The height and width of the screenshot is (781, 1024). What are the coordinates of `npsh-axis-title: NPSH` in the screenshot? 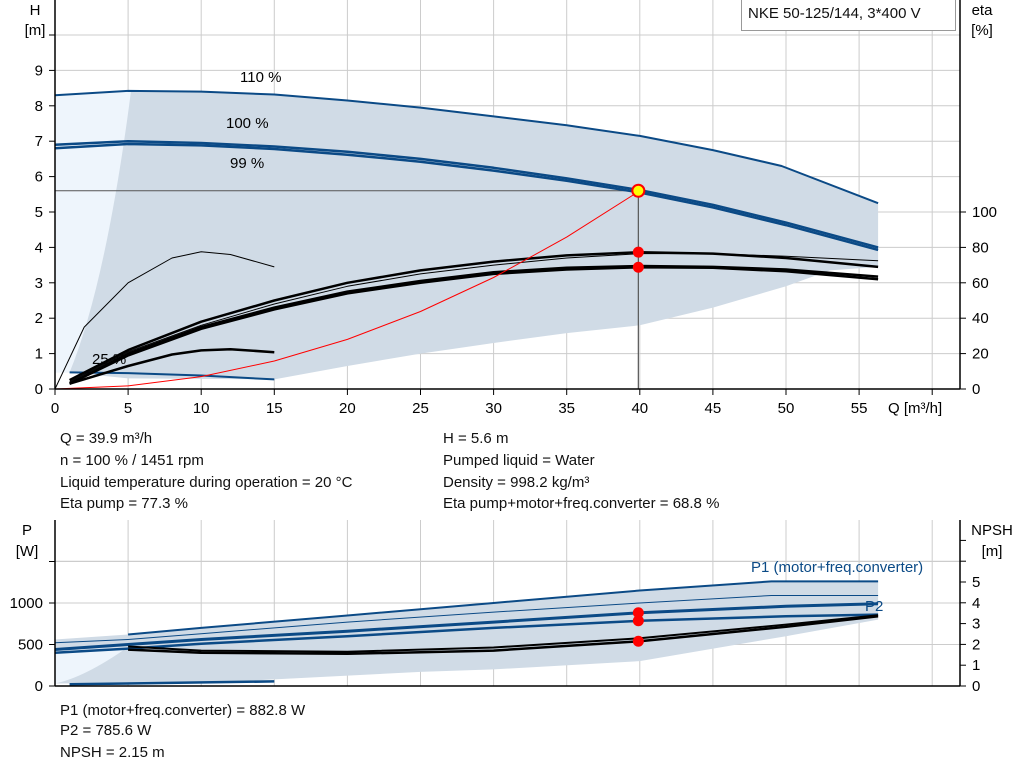 It's located at (992, 530).